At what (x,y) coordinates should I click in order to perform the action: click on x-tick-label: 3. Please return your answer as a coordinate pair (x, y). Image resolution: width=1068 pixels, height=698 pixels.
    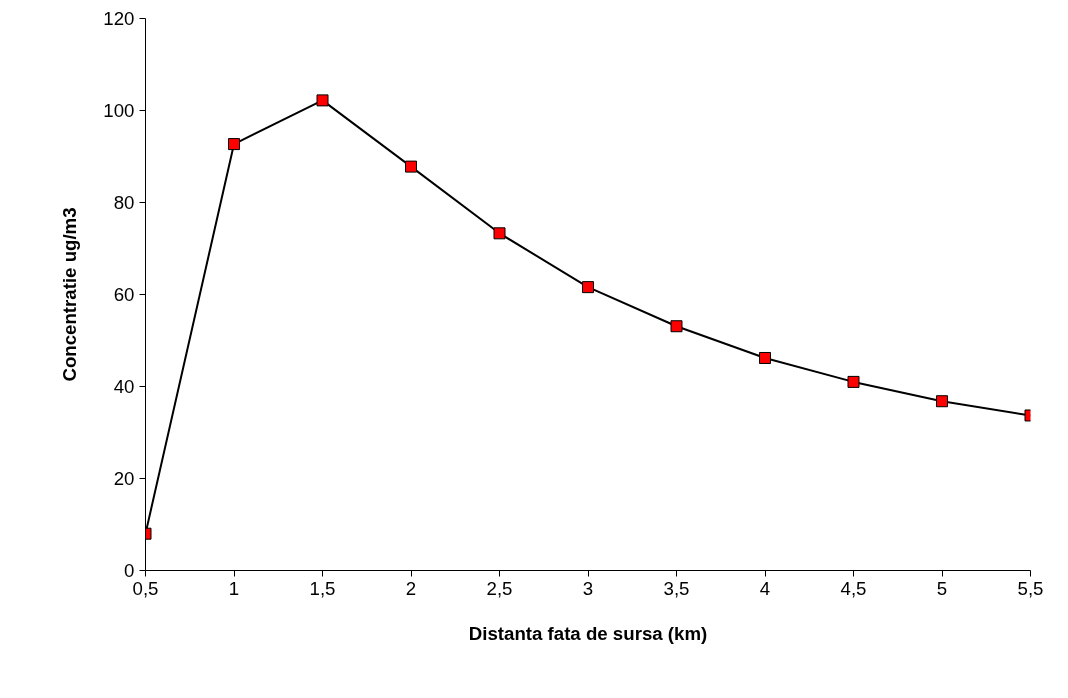
    Looking at the image, I should click on (588, 588).